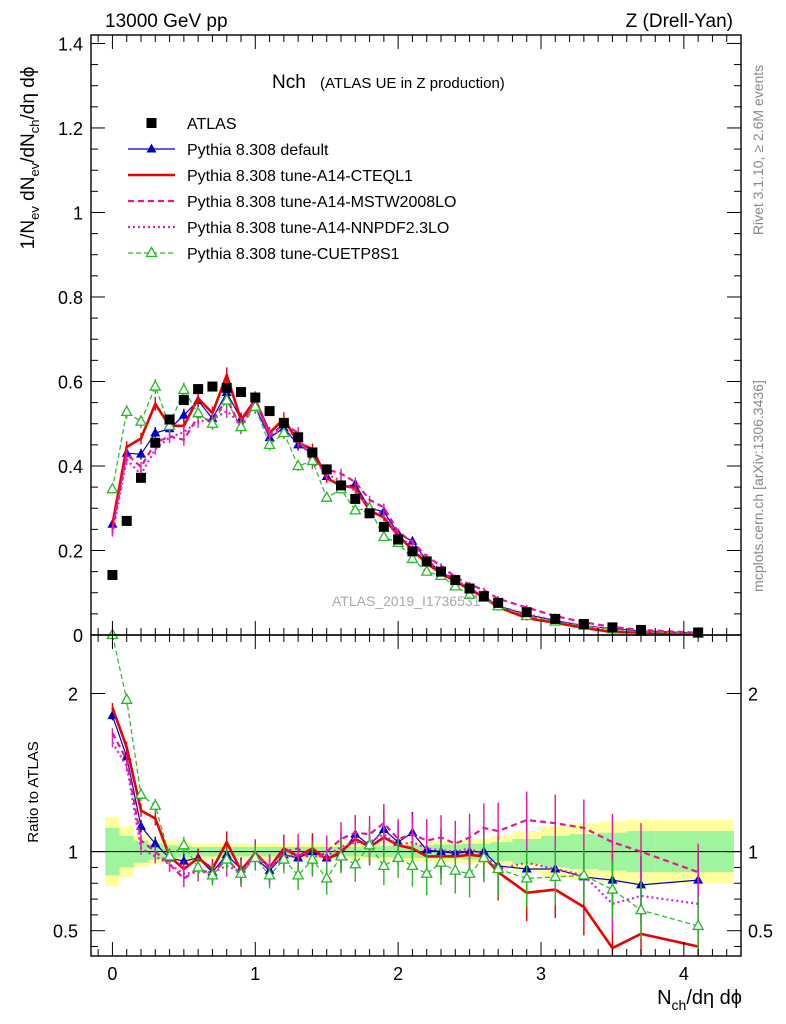 The image size is (786, 1024). I want to click on header-right: Z (Drell-Yan), so click(679, 21).